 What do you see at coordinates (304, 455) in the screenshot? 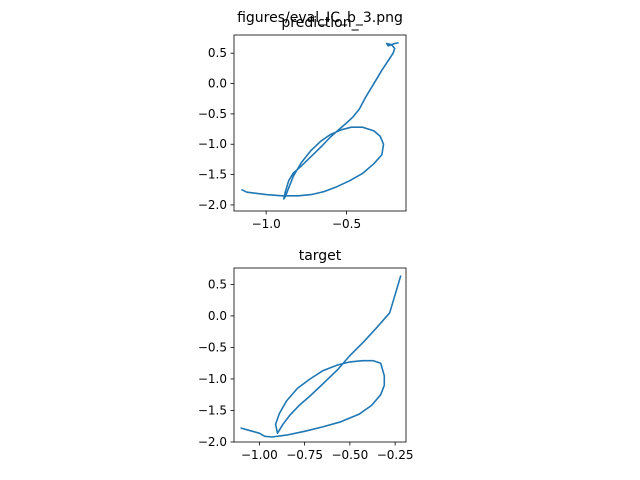
I see `x-tick-label: −0.75` at bounding box center [304, 455].